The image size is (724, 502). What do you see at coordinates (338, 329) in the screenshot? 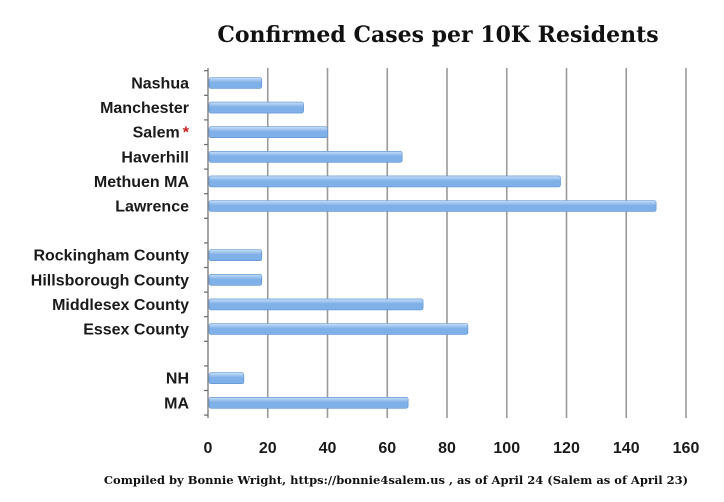
I see `bar-essex-county` at bounding box center [338, 329].